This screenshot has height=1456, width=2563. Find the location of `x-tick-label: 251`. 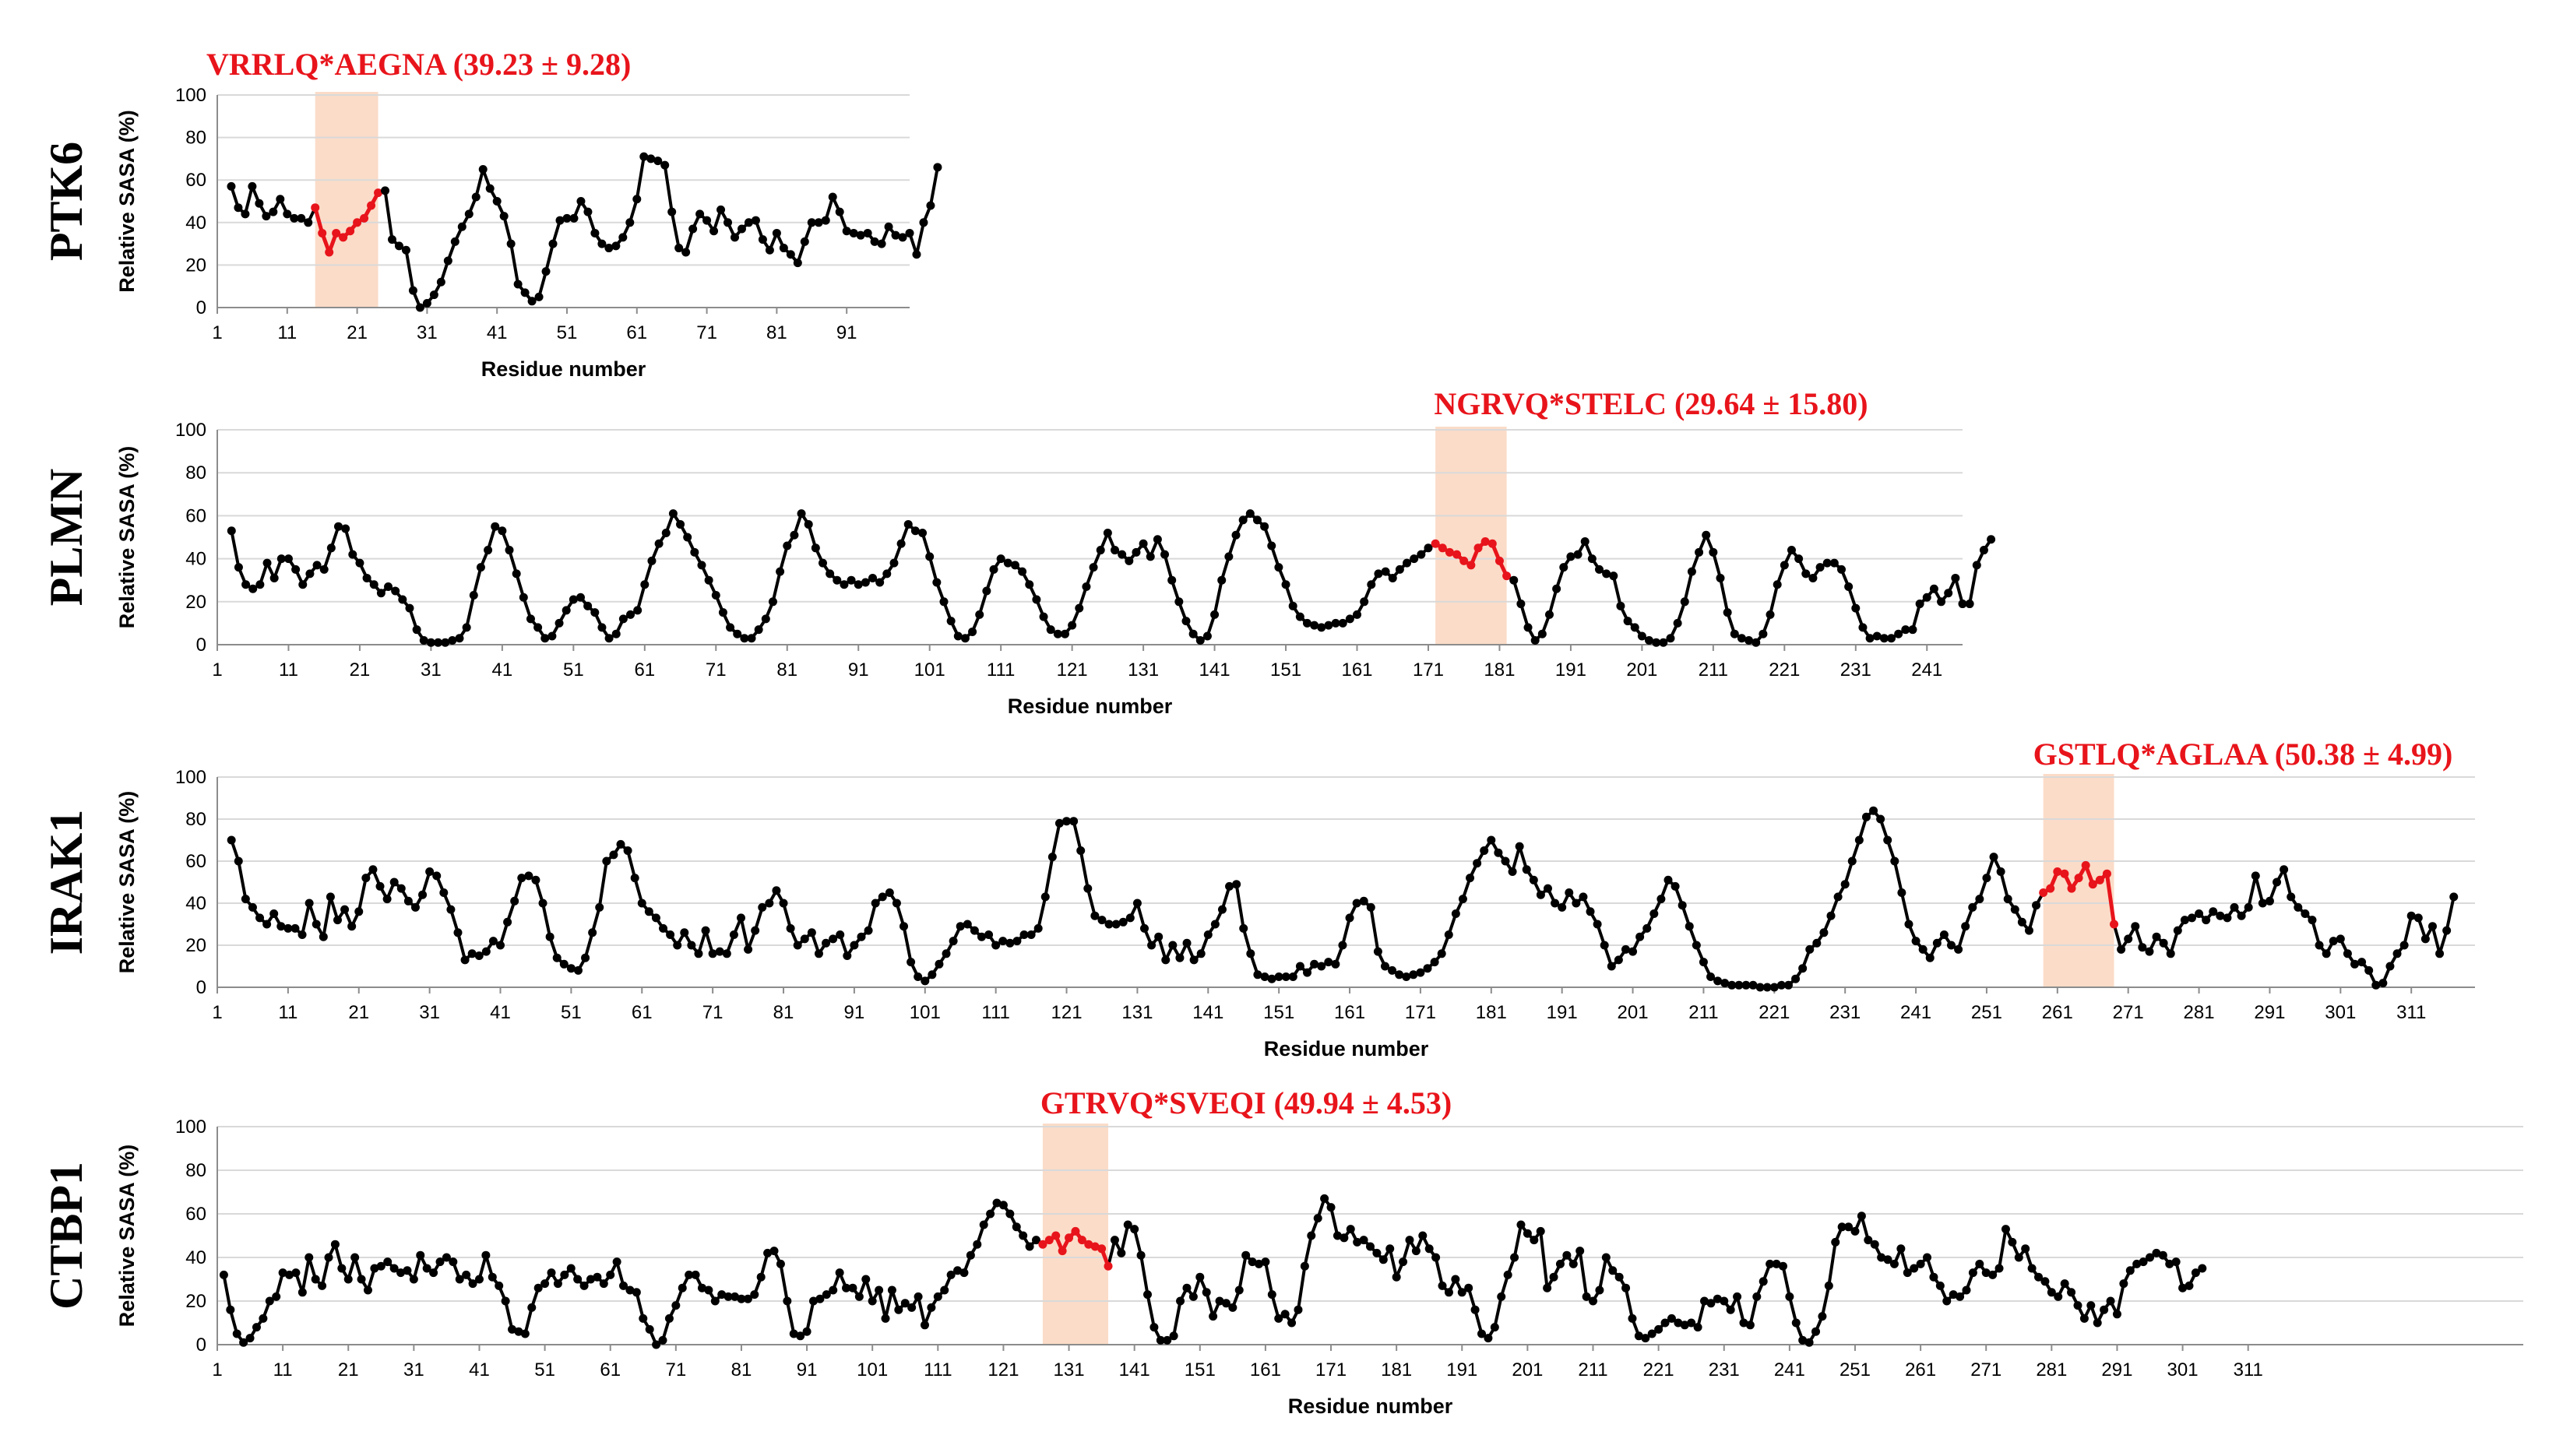

x-tick-label: 251 is located at coordinates (1986, 1013).